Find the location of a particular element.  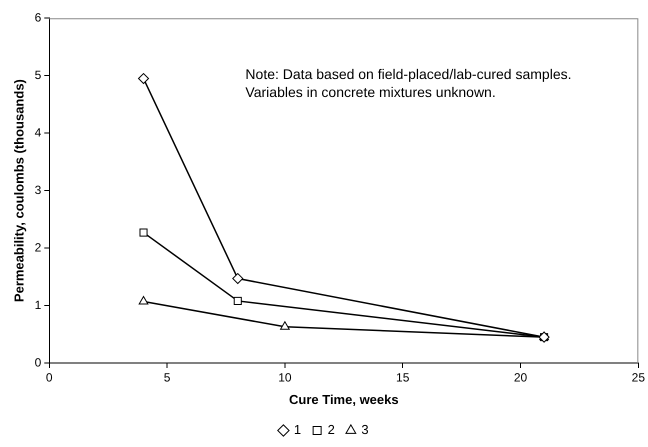

x-tick-label: 10 is located at coordinates (285, 377).